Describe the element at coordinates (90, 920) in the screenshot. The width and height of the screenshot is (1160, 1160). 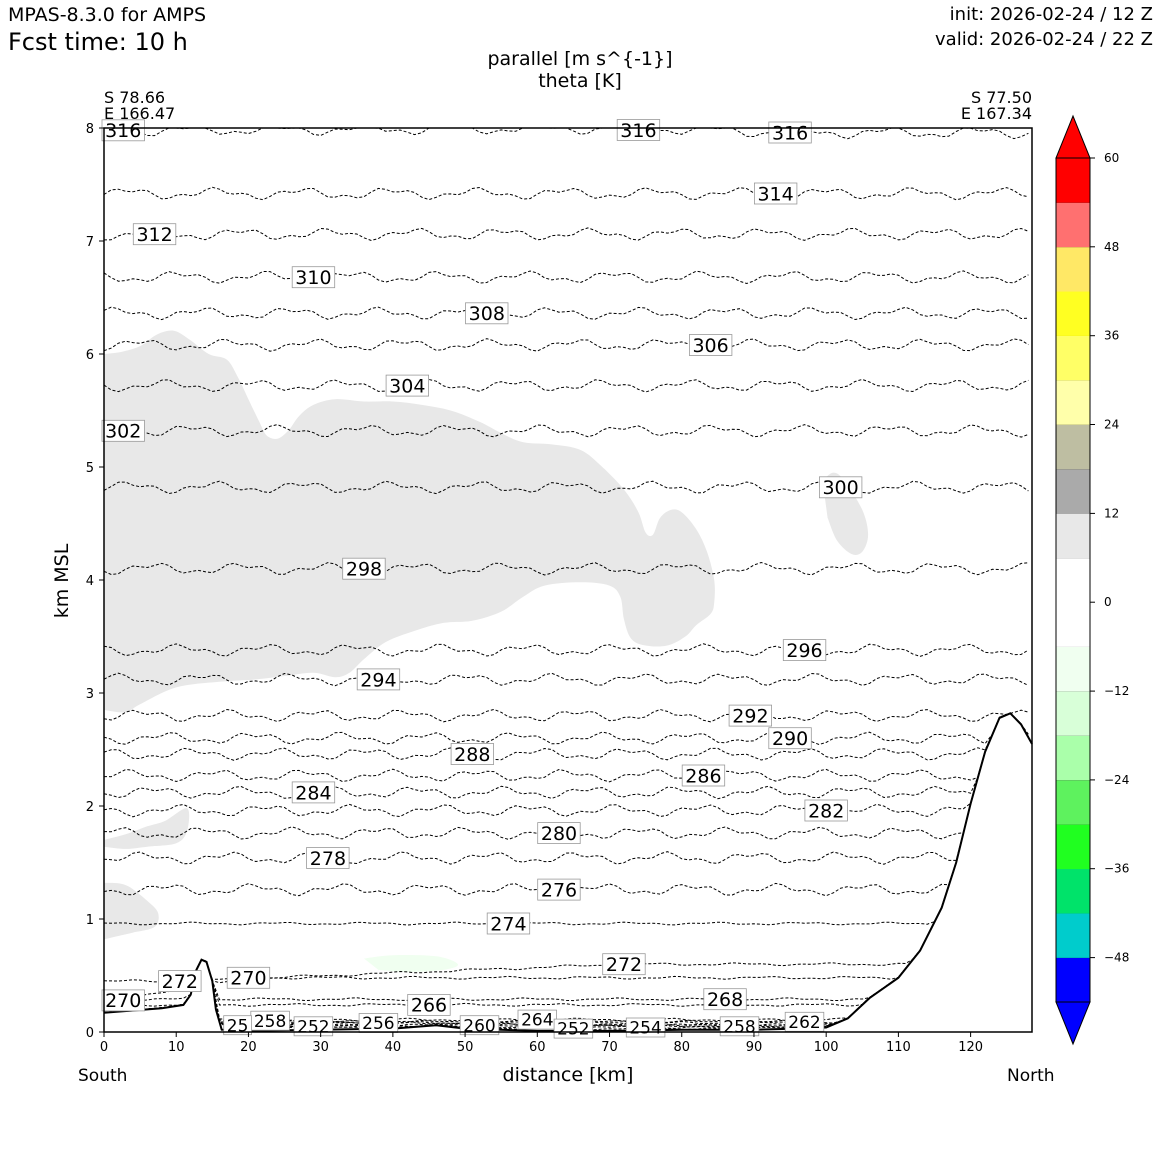
I see `svg-text: 1` at that location.